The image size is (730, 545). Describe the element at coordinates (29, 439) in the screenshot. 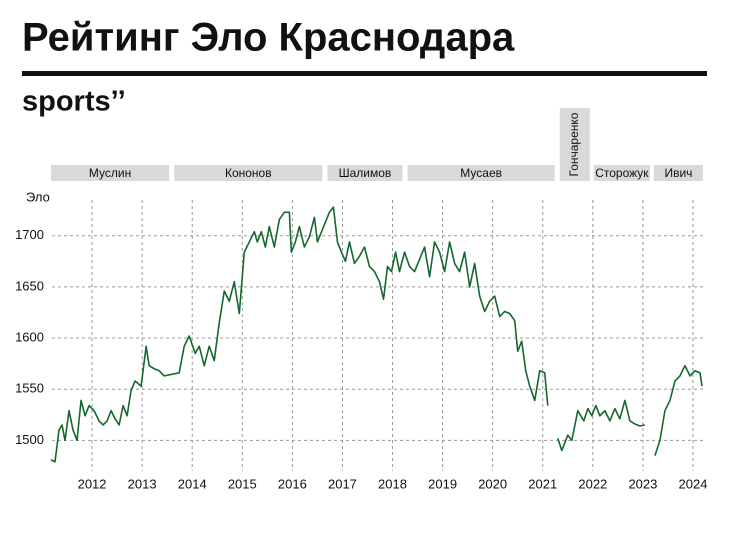

I see `y-tick-label: 1500` at that location.